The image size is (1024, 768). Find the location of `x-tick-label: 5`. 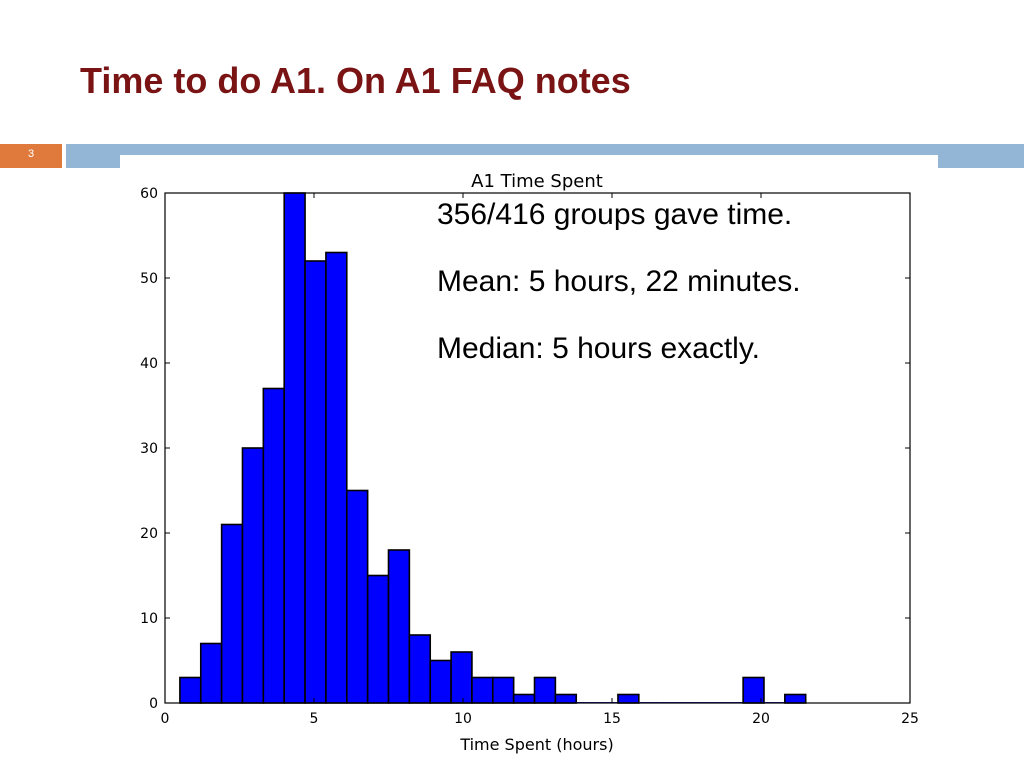

x-tick-label: 5 is located at coordinates (314, 719).